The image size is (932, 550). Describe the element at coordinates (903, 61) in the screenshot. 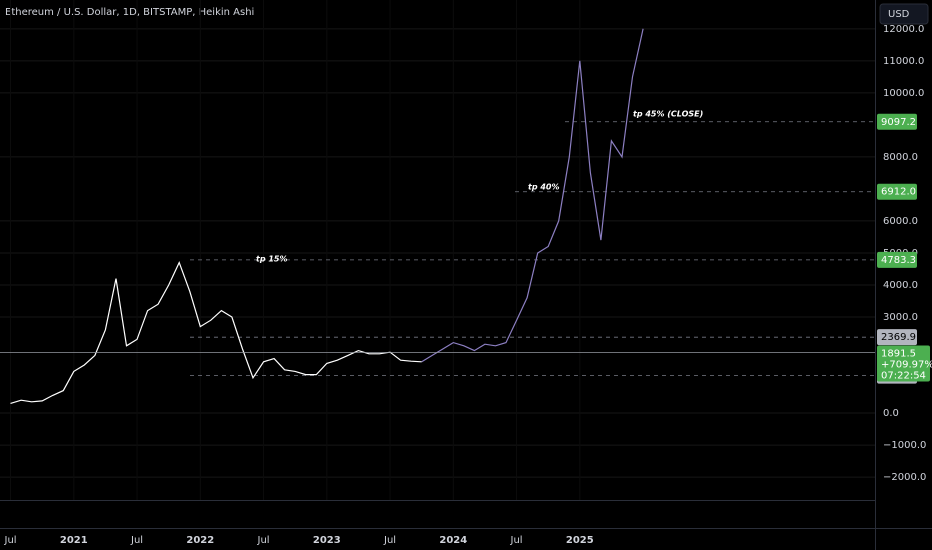

I see `y-tick-label: 11000.0` at that location.